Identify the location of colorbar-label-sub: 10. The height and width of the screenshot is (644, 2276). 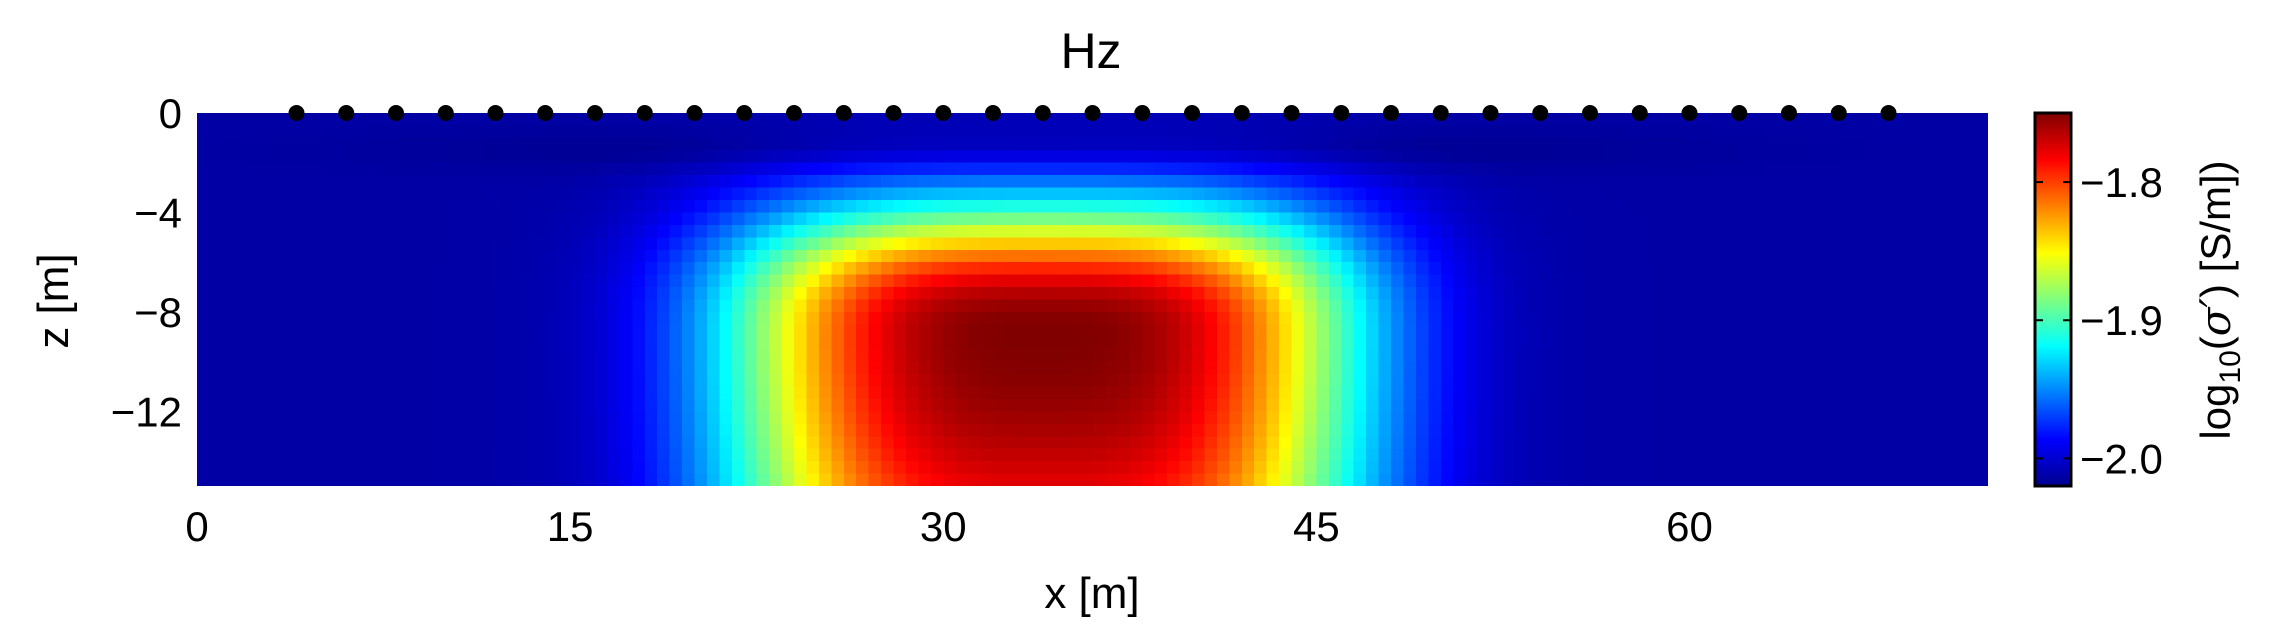
(2230, 366).